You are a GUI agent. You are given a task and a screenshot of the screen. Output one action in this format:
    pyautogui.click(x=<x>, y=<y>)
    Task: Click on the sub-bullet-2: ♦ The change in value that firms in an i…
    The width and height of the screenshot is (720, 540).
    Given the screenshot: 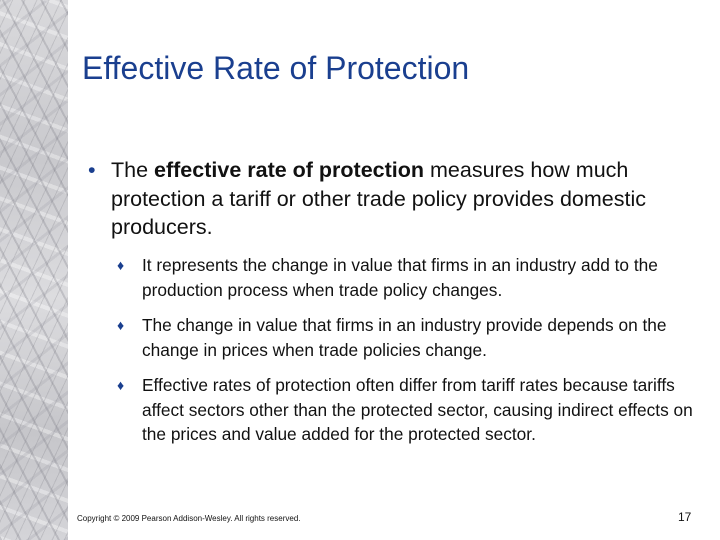 What is the action you would take?
    pyautogui.click(x=407, y=337)
    